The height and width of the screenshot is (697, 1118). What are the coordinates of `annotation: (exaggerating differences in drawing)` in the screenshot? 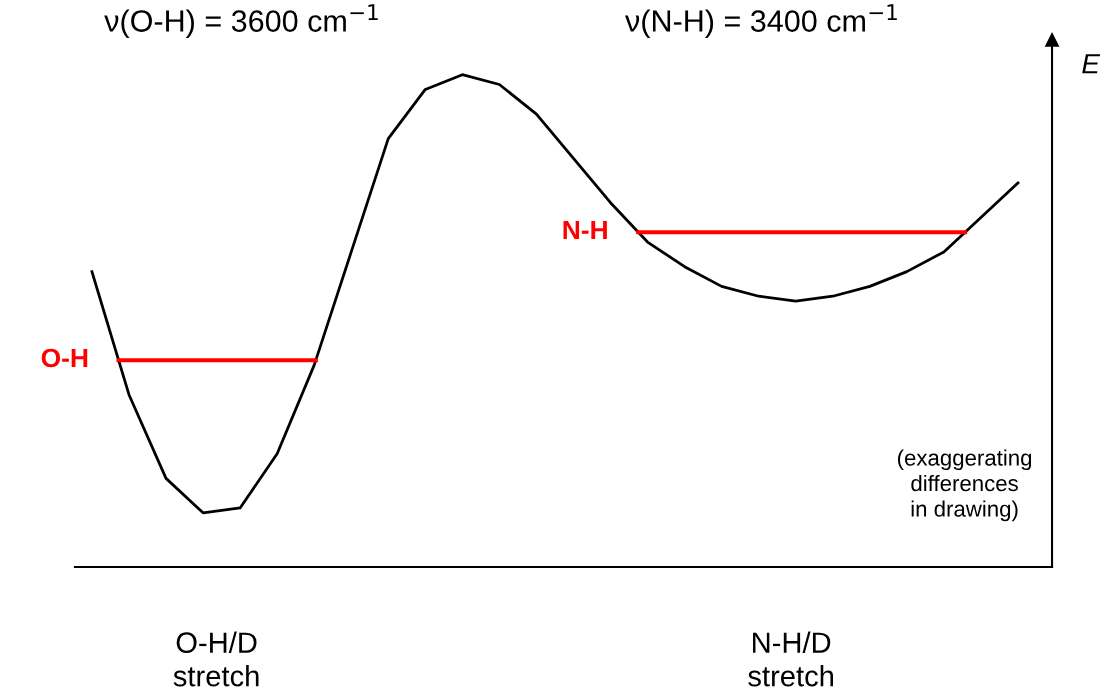 It's located at (964, 485).